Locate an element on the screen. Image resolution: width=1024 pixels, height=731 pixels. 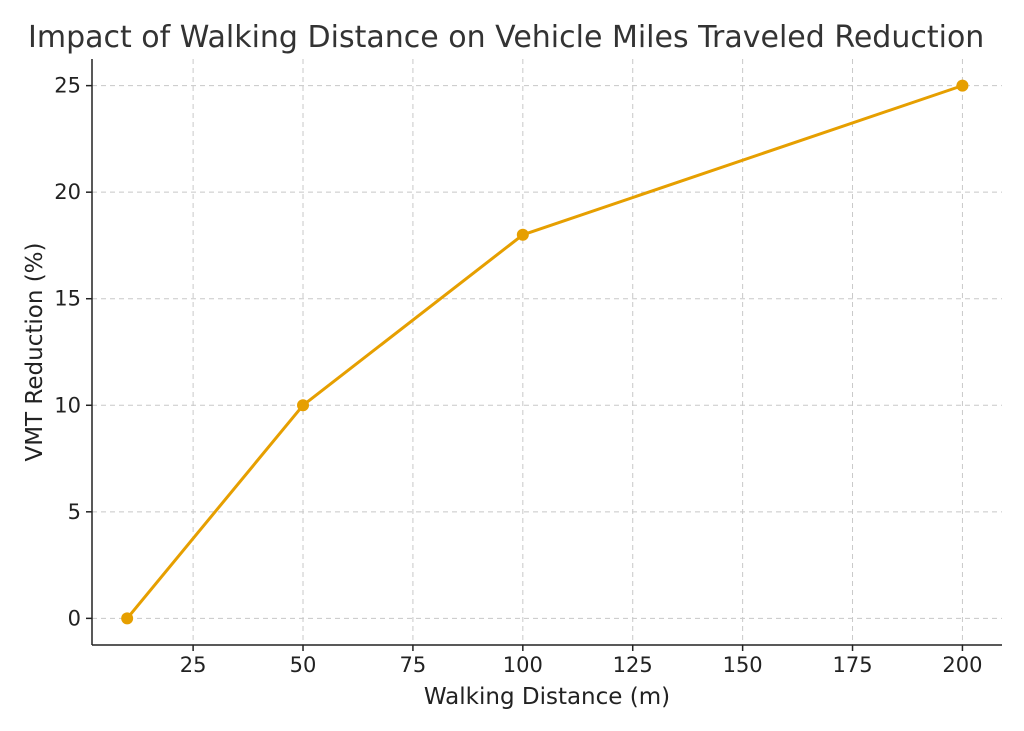
x-tick-label: 150 is located at coordinates (743, 665).